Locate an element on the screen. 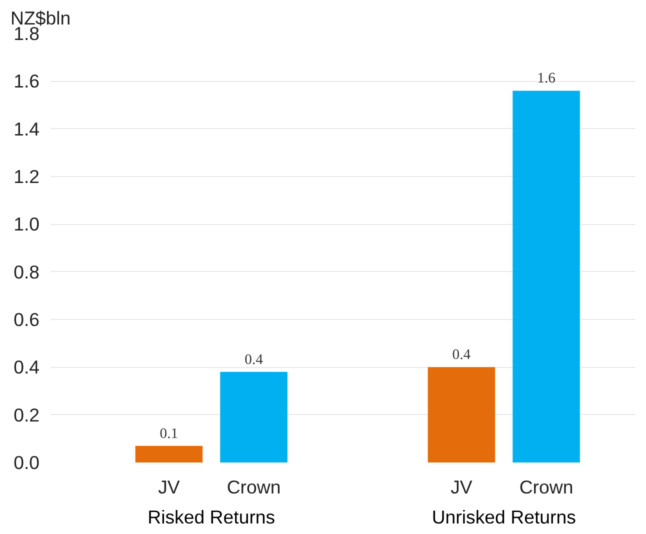 This screenshot has height=534, width=646. y-tick-label: 1.4 is located at coordinates (27, 129).